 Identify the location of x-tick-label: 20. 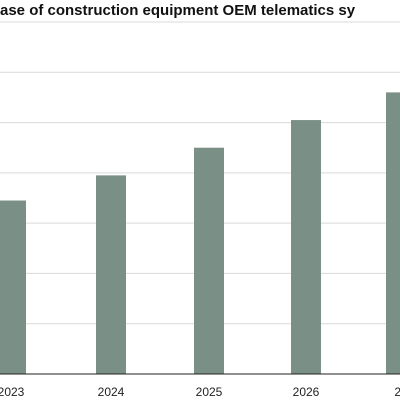
(397, 392).